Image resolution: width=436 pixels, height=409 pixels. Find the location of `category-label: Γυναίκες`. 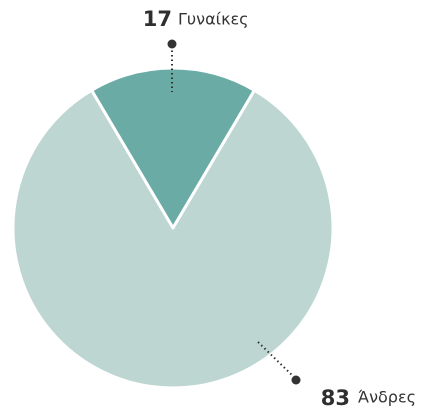

category-label: Γυναίκες is located at coordinates (213, 19).